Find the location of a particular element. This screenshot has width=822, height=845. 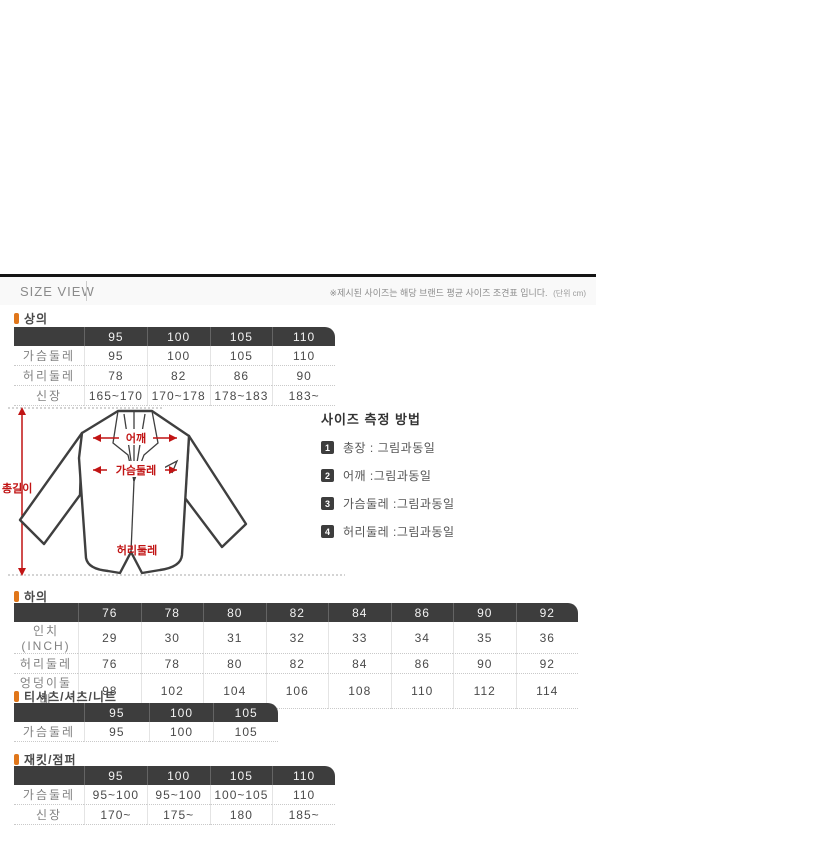

section-title-tshirt: 티셔츠/셔츠/니트 is located at coordinates (65, 696).